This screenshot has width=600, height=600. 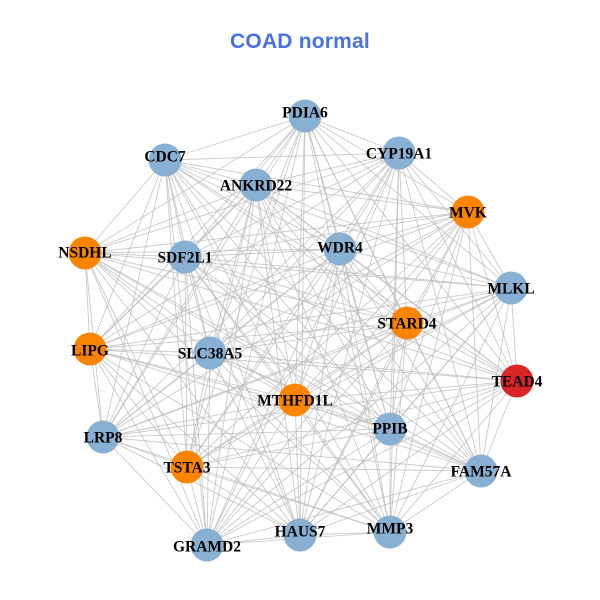 I want to click on node-MTHFD1L, so click(x=295, y=400).